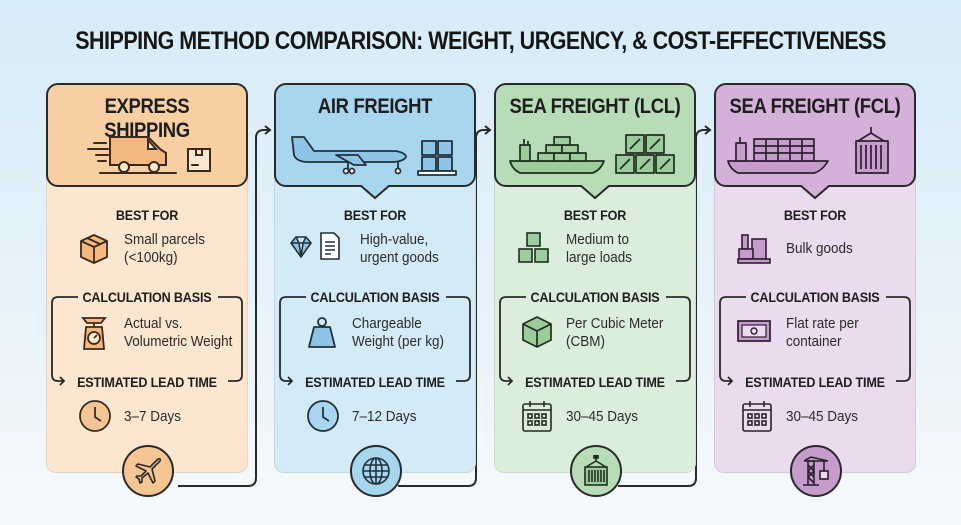 The height and width of the screenshot is (525, 961). Describe the element at coordinates (330, 246) in the screenshot. I see `document-icon` at that location.